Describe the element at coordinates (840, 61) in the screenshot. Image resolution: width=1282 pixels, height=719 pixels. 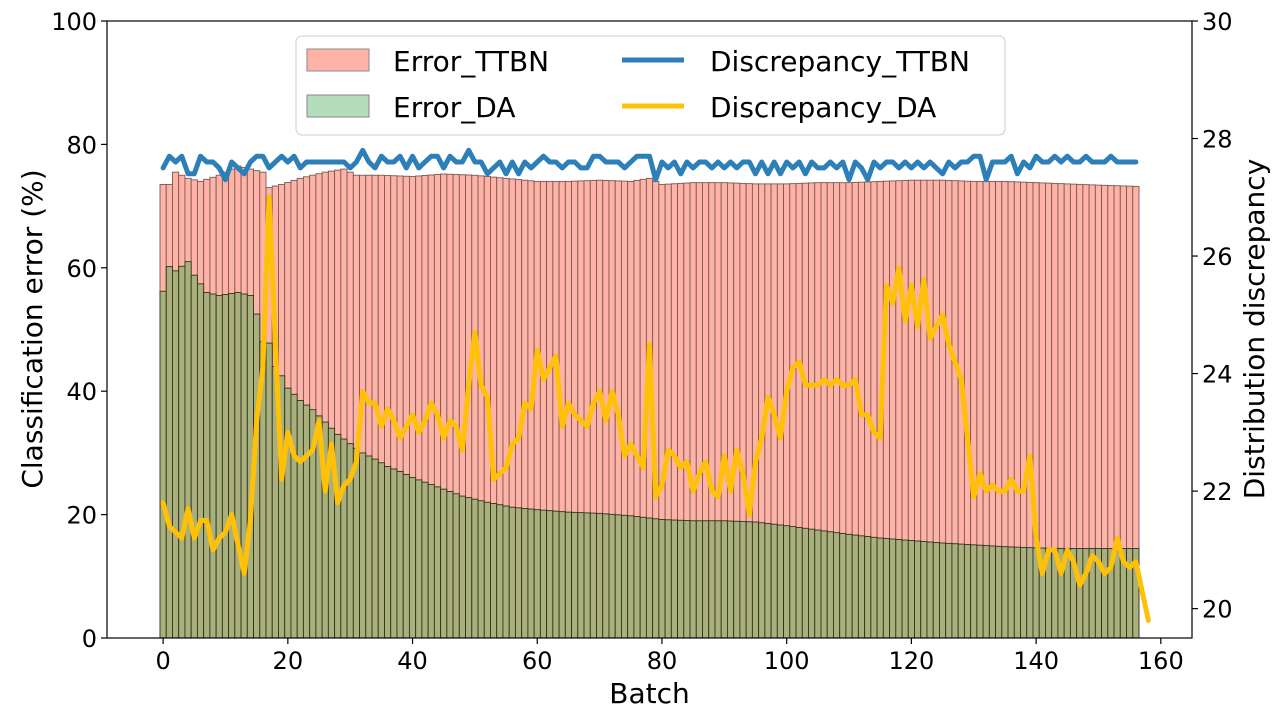
I see `legend-label-discrepancy-ttbn: Discrepancy_TTBN` at that location.